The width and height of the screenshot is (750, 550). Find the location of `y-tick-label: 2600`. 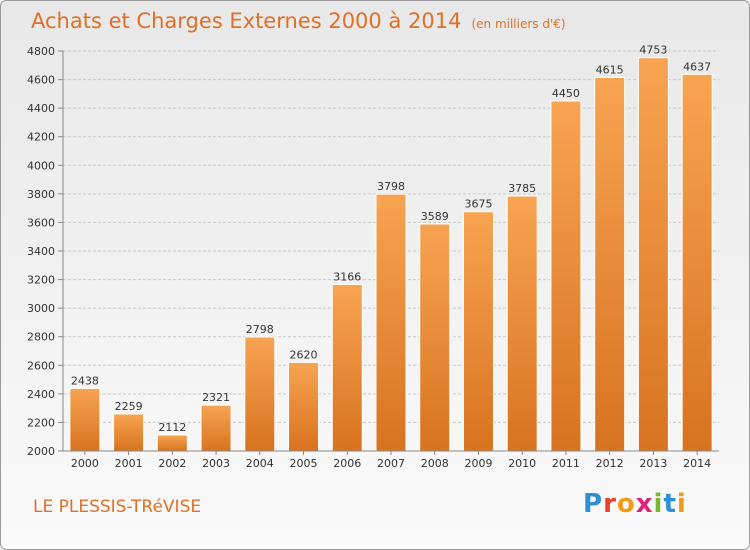

y-tick-label: 2600 is located at coordinates (41, 365).